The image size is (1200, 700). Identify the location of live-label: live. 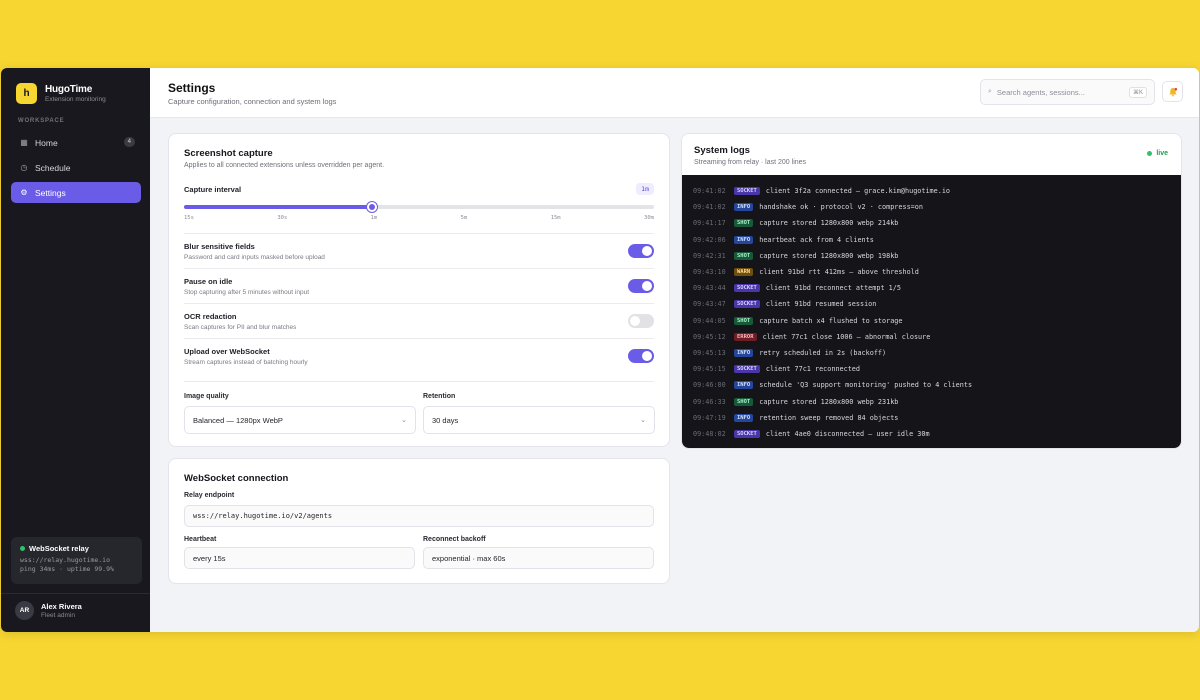
(1162, 153).